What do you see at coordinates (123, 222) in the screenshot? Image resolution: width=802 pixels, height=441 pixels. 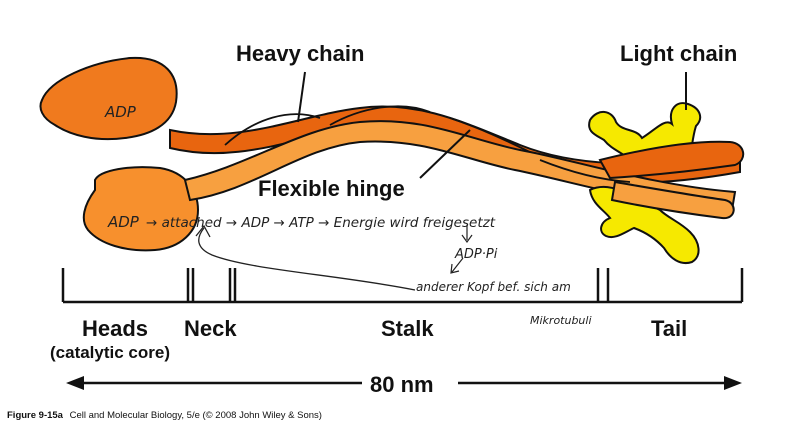 I see `adp-head-bottom: ADP` at bounding box center [123, 222].